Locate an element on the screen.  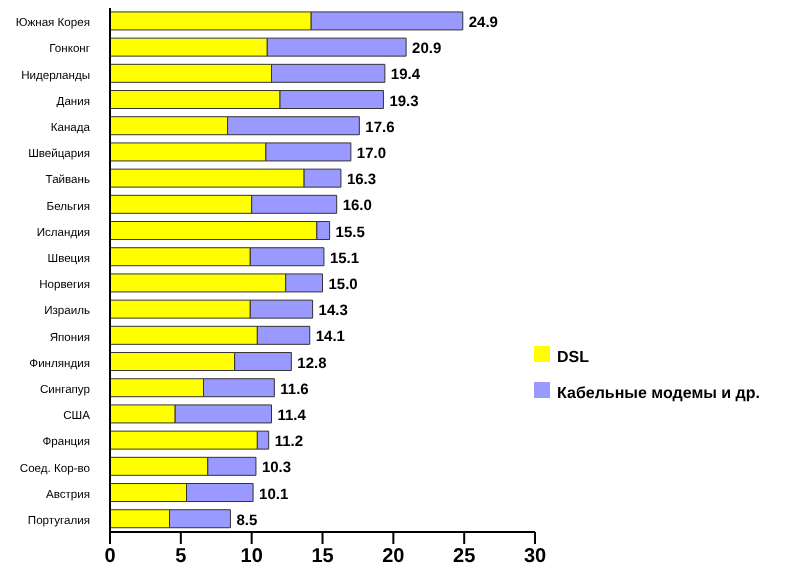
x-tick-label: 20 is located at coordinates (394, 557).